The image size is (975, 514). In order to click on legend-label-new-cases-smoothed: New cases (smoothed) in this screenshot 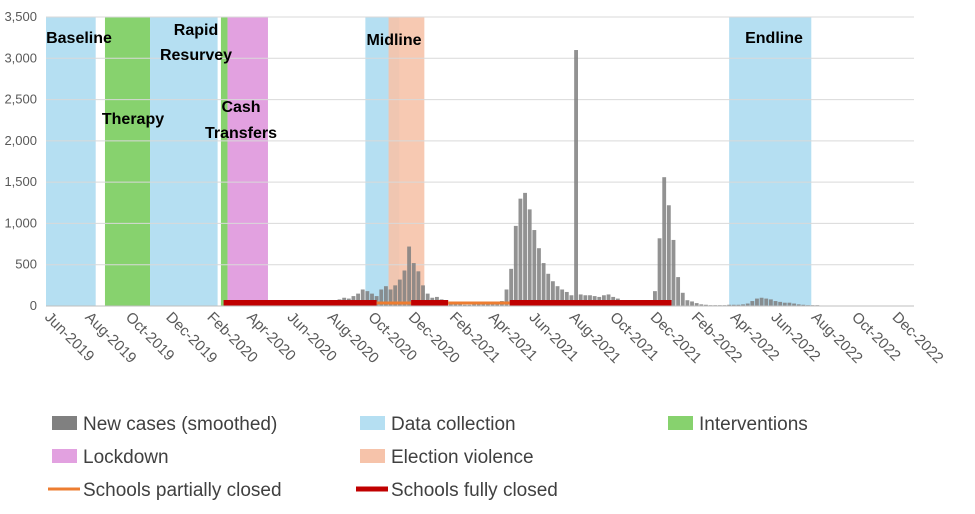, I will do `click(180, 424)`.